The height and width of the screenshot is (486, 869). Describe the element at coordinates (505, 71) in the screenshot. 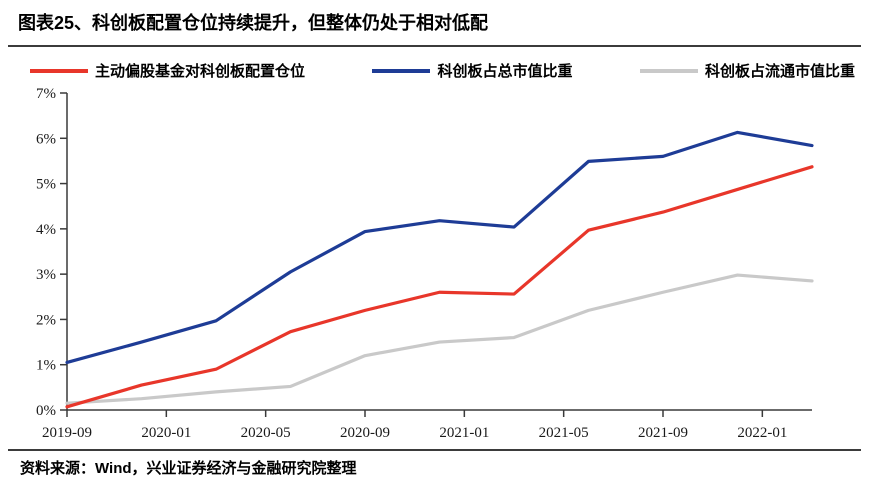

I see `legend-label-total-mktcap-share: 科创板占总市值比重` at that location.